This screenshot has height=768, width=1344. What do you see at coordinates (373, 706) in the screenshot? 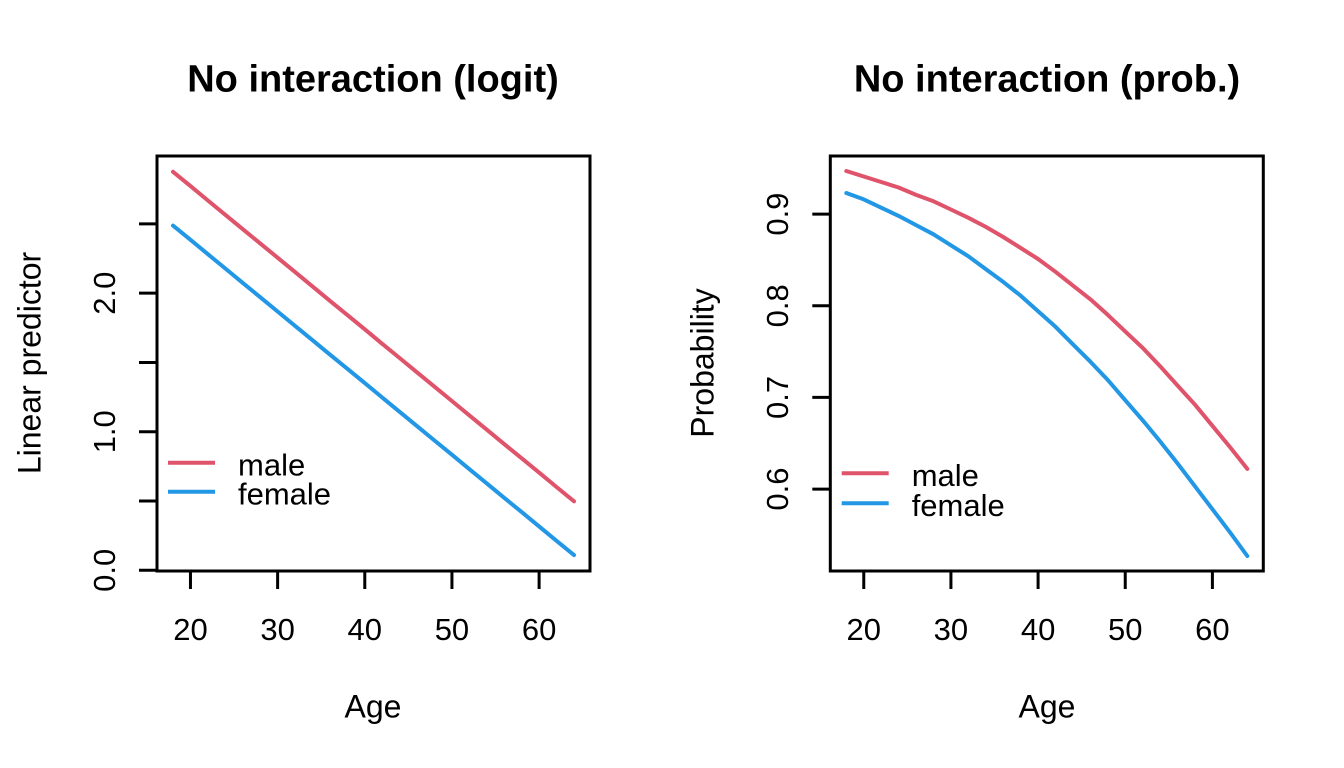
I see `x-axis-label-age-left: Age` at bounding box center [373, 706].